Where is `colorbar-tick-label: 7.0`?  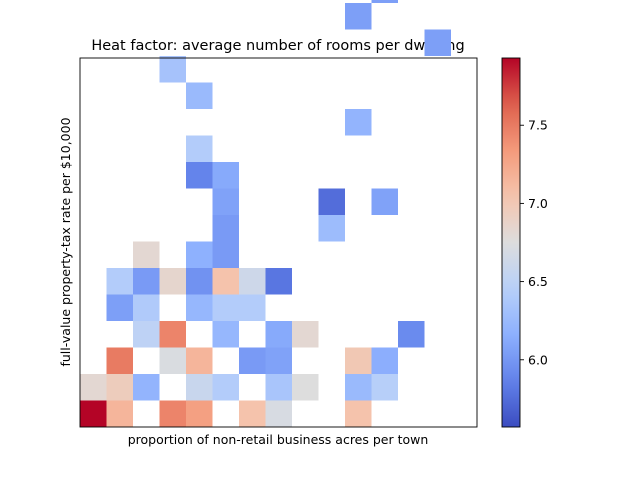
colorbar-tick-label: 7.0 is located at coordinates (538, 203).